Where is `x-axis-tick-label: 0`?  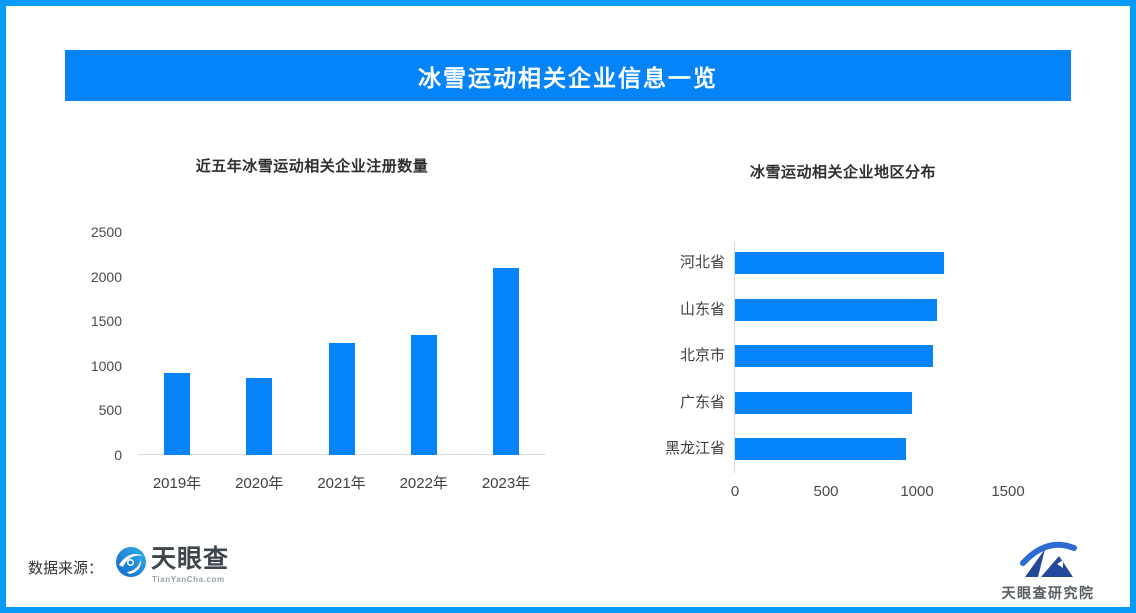
x-axis-tick-label: 0 is located at coordinates (735, 491).